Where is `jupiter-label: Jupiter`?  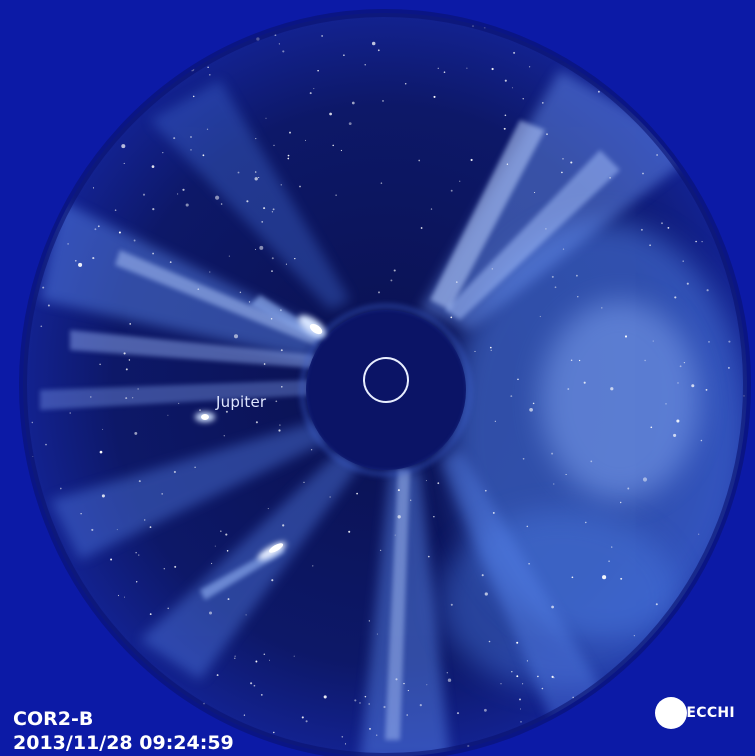 jupiter-label: Jupiter is located at coordinates (241, 402).